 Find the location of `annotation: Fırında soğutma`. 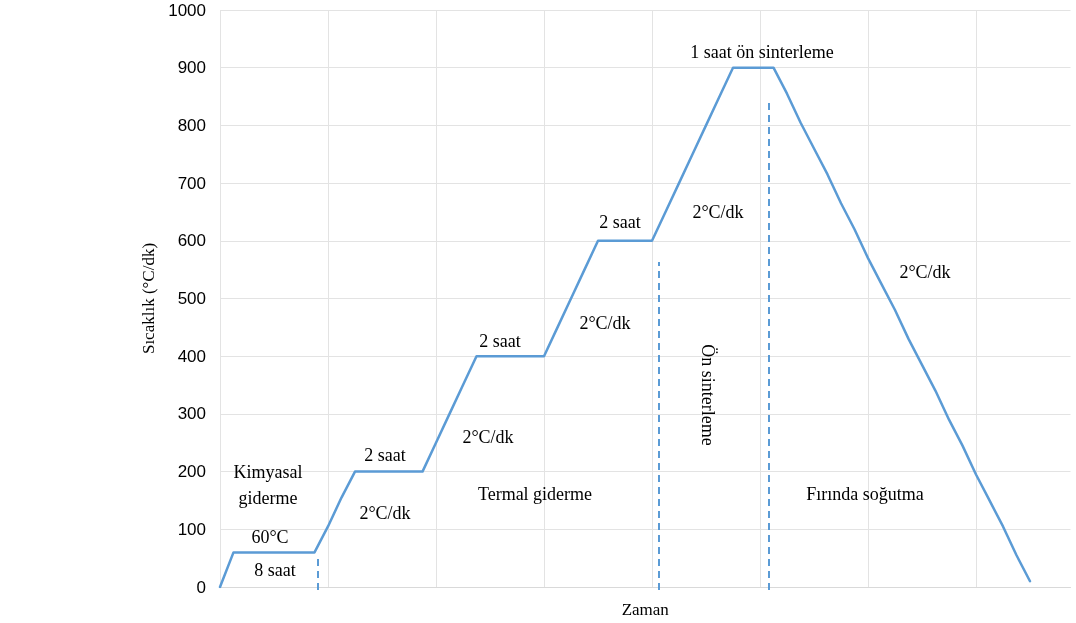

annotation: Fırında soğutma is located at coordinates (865, 494).